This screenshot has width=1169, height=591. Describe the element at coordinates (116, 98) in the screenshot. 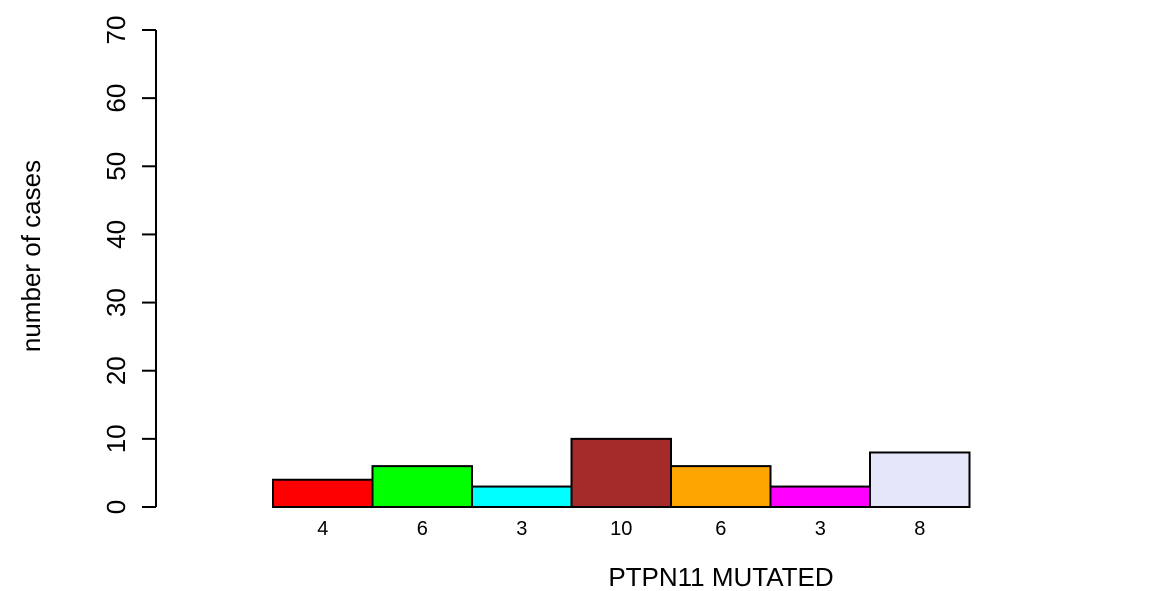

I see `y-tick-label: 60` at that location.